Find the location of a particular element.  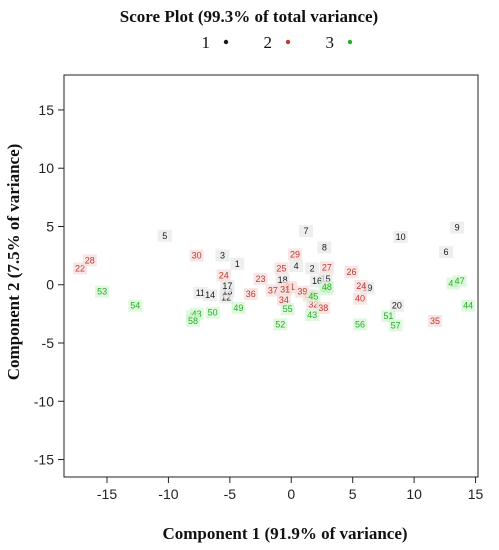

data-point-43: 43 is located at coordinates (312, 315).